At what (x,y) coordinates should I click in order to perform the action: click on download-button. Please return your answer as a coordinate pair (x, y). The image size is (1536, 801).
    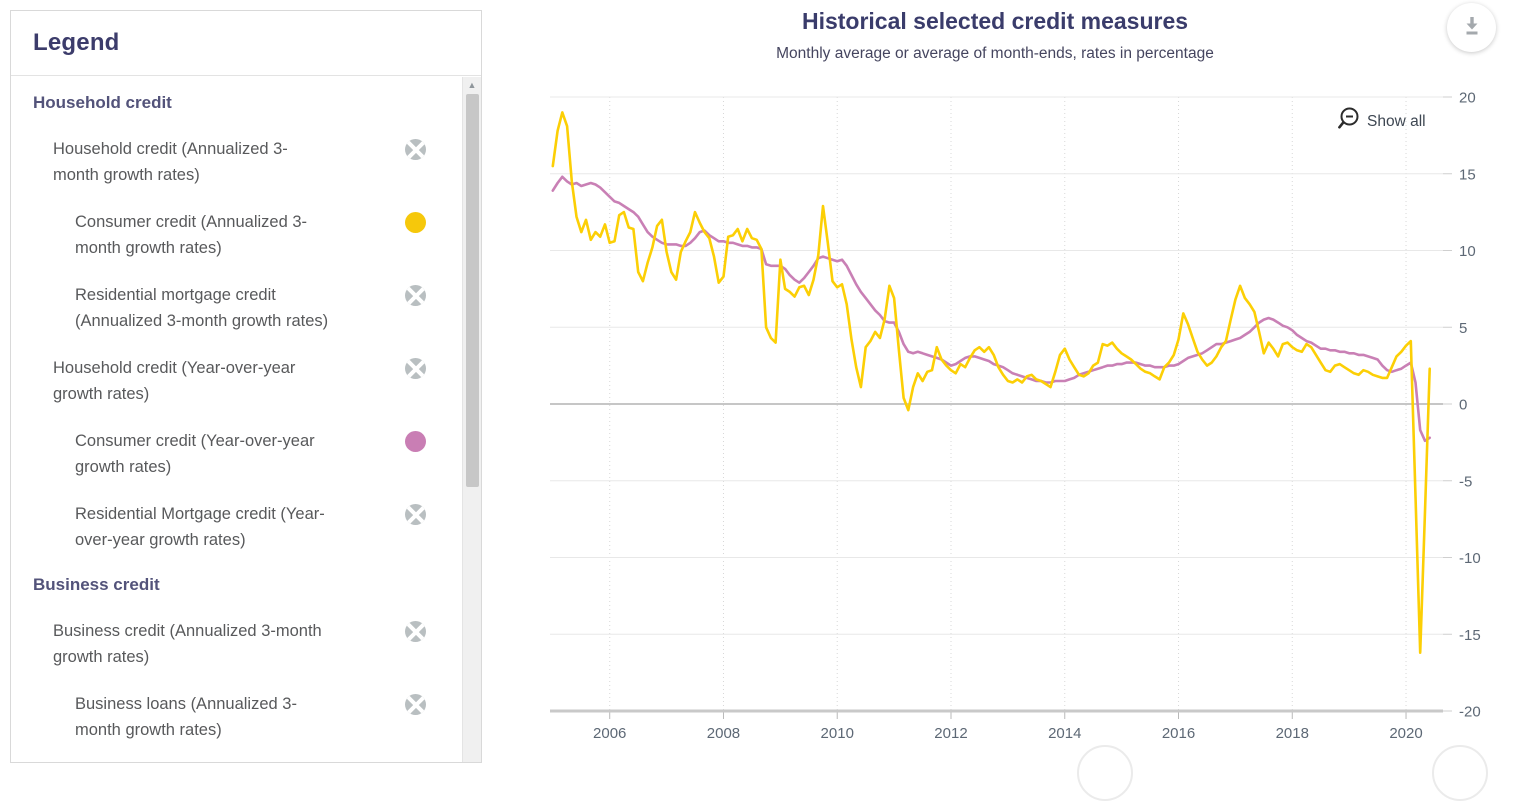
    Looking at the image, I should click on (1471, 27).